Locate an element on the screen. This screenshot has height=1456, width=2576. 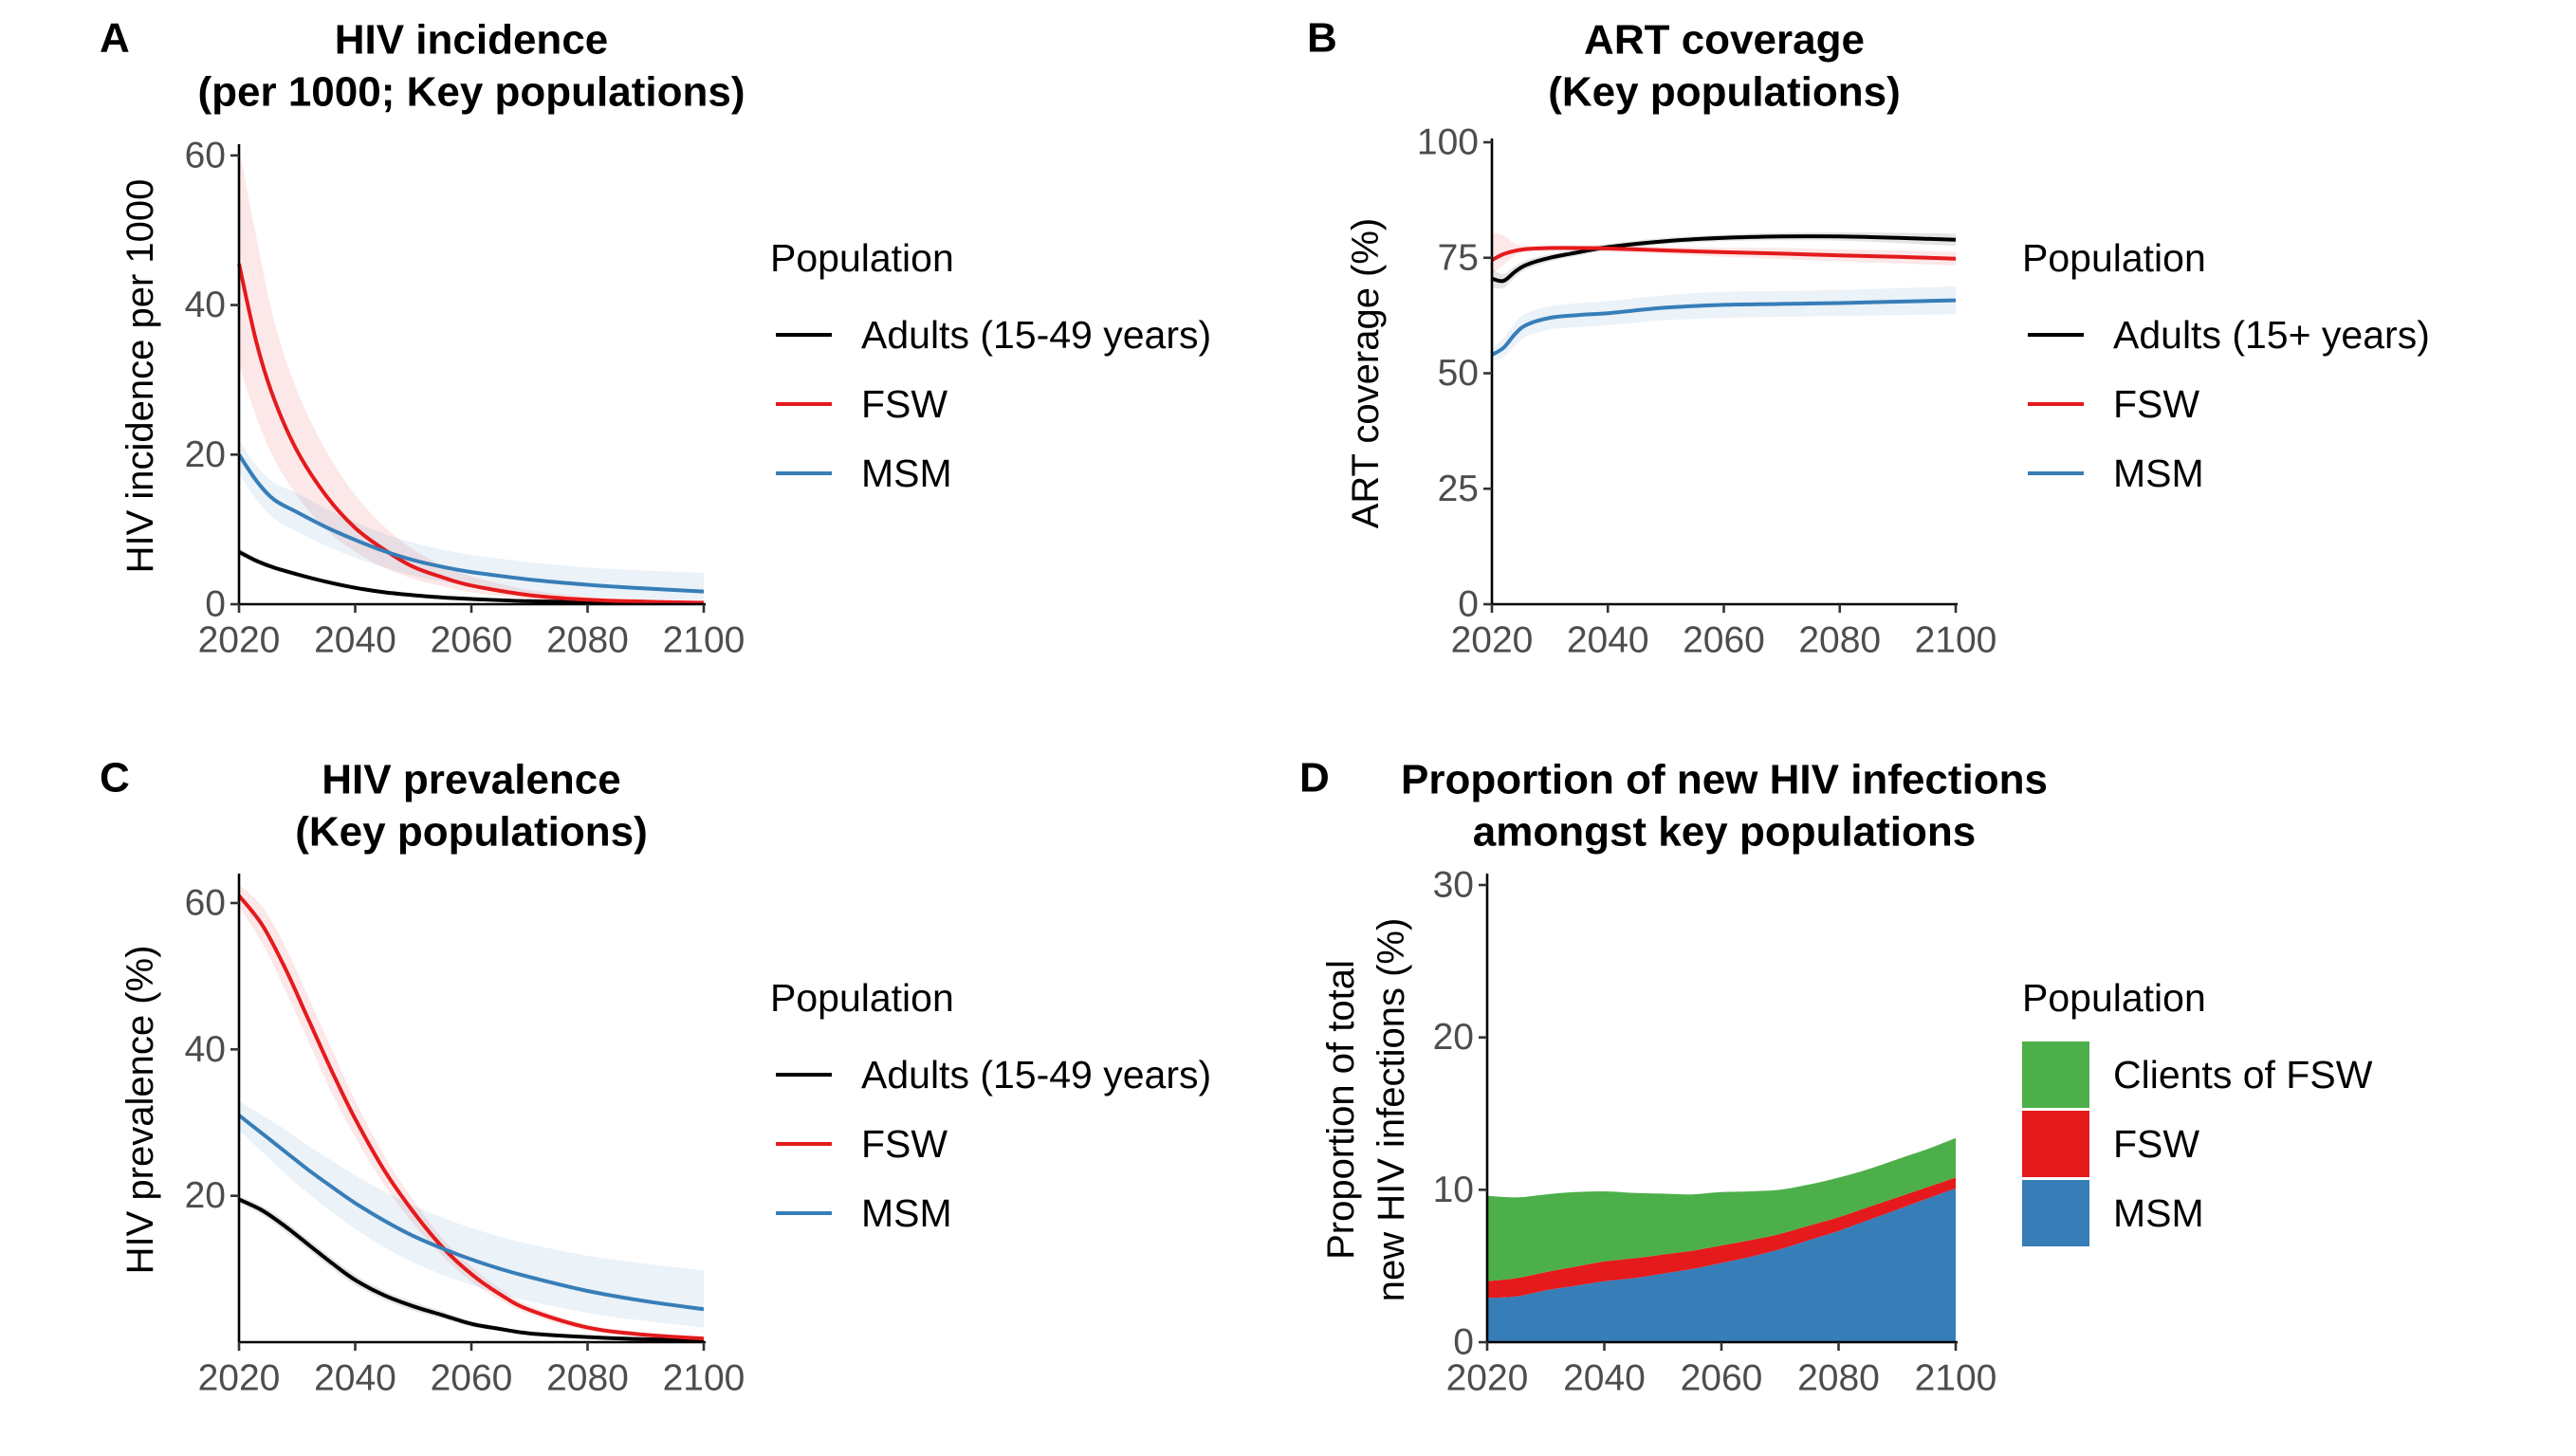
area-fsw is located at coordinates (1721, 1238).